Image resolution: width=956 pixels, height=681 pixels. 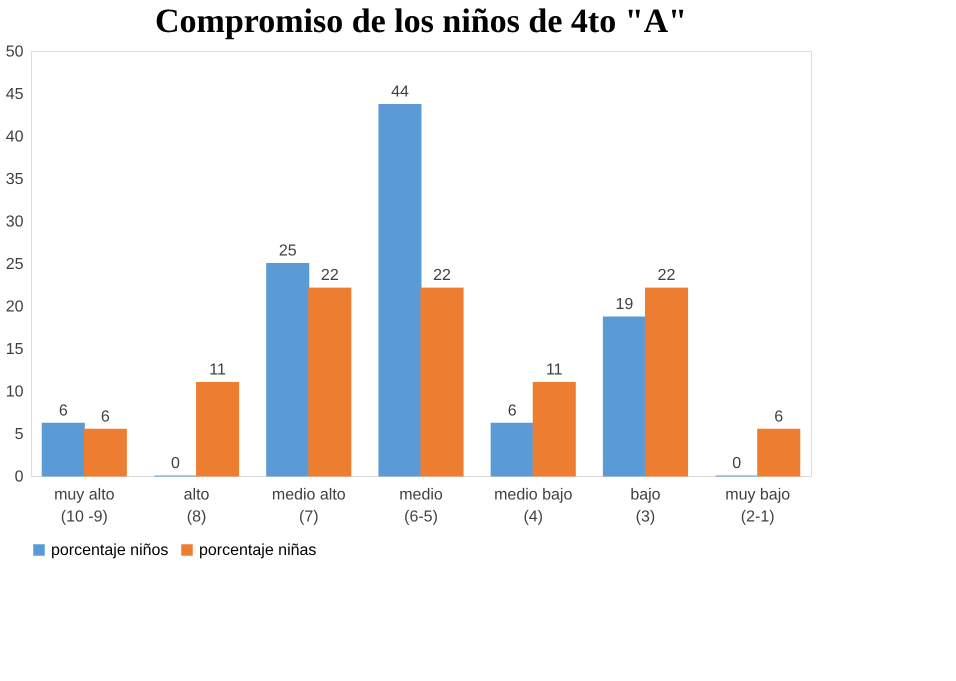 What do you see at coordinates (197, 506) in the screenshot?
I see `x-tick-label: alto (8)` at bounding box center [197, 506].